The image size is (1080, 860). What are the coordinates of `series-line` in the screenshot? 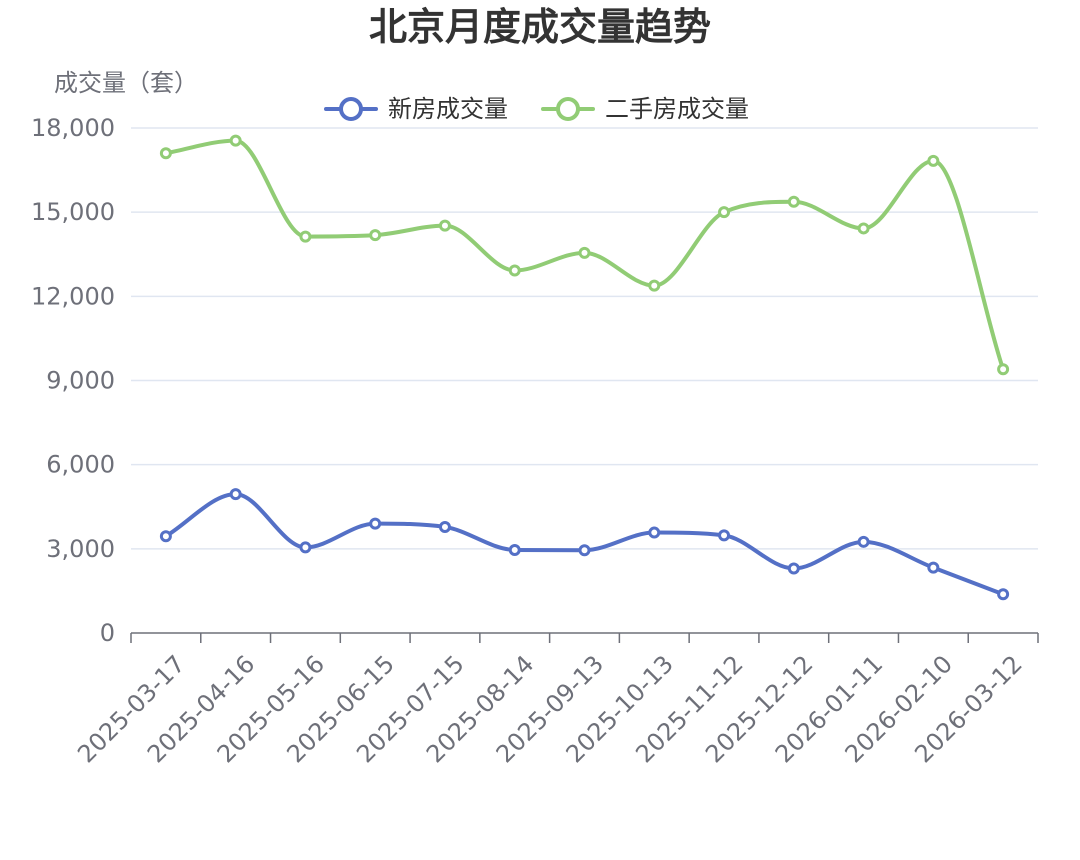 It's located at (584, 544).